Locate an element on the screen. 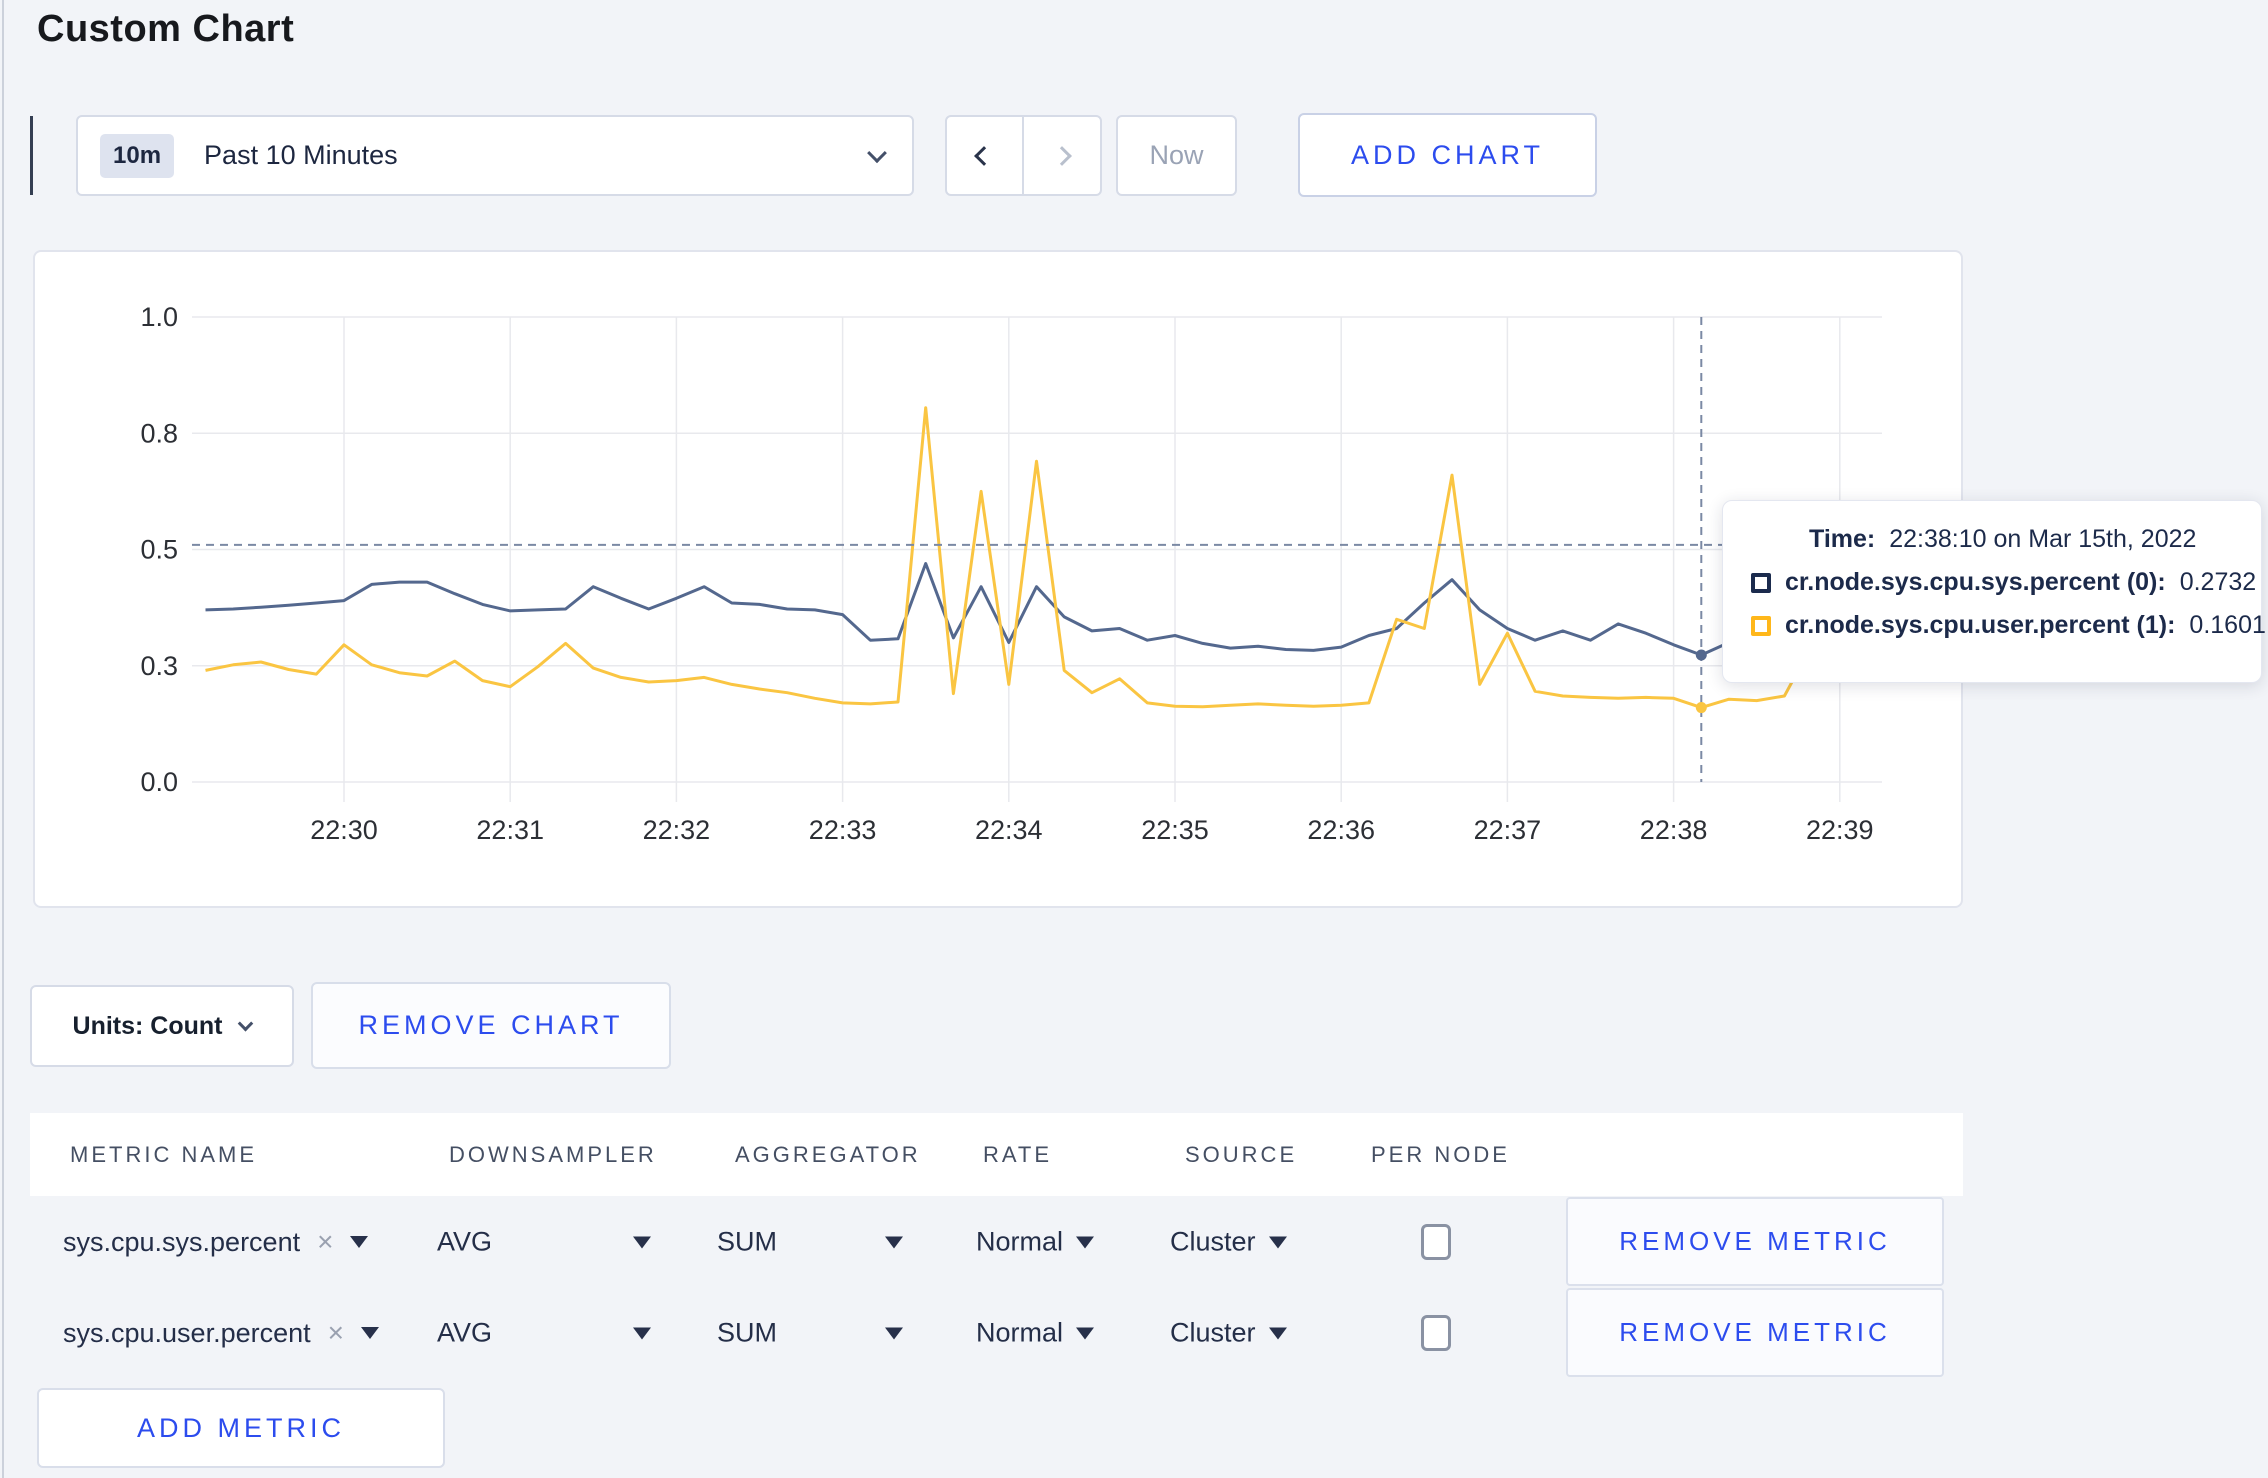 Image resolution: width=2268 pixels, height=1478 pixels. x-axis-tick-label: 22:36 is located at coordinates (1341, 830).